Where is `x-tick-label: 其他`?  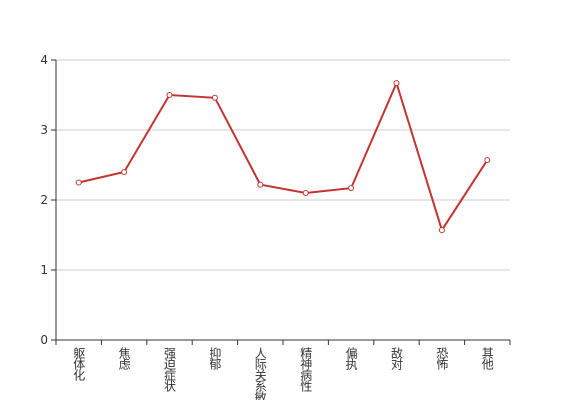
x-tick-label: 其他 is located at coordinates (487, 358).